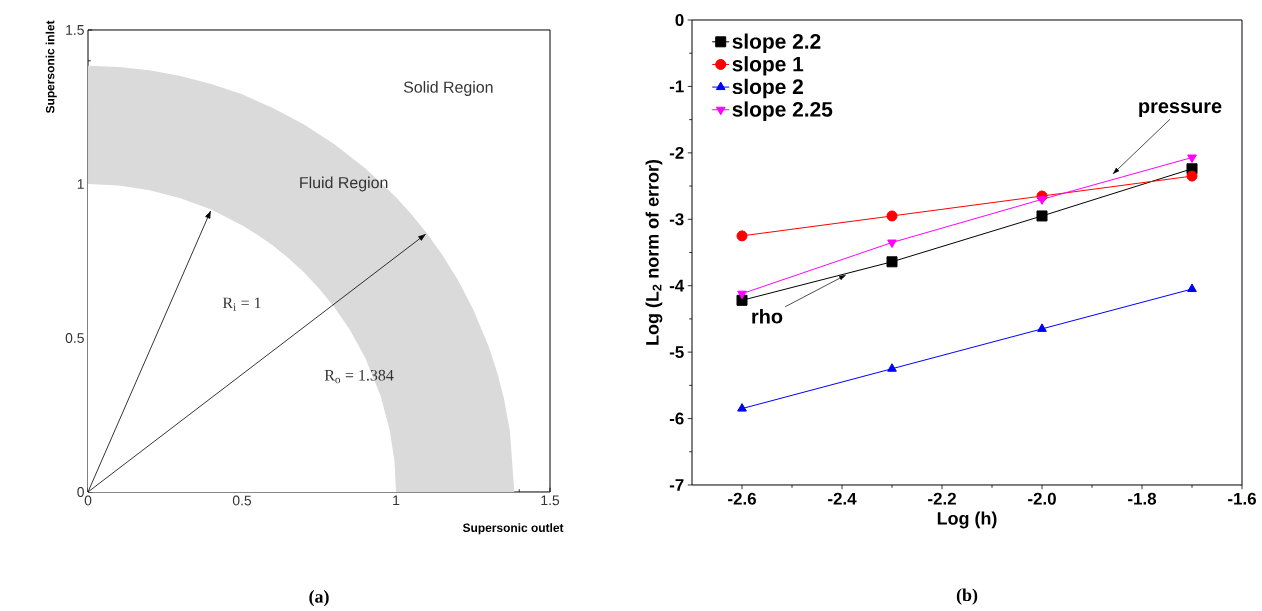 The image size is (1262, 611). I want to click on y-tick-label: -5, so click(676, 352).